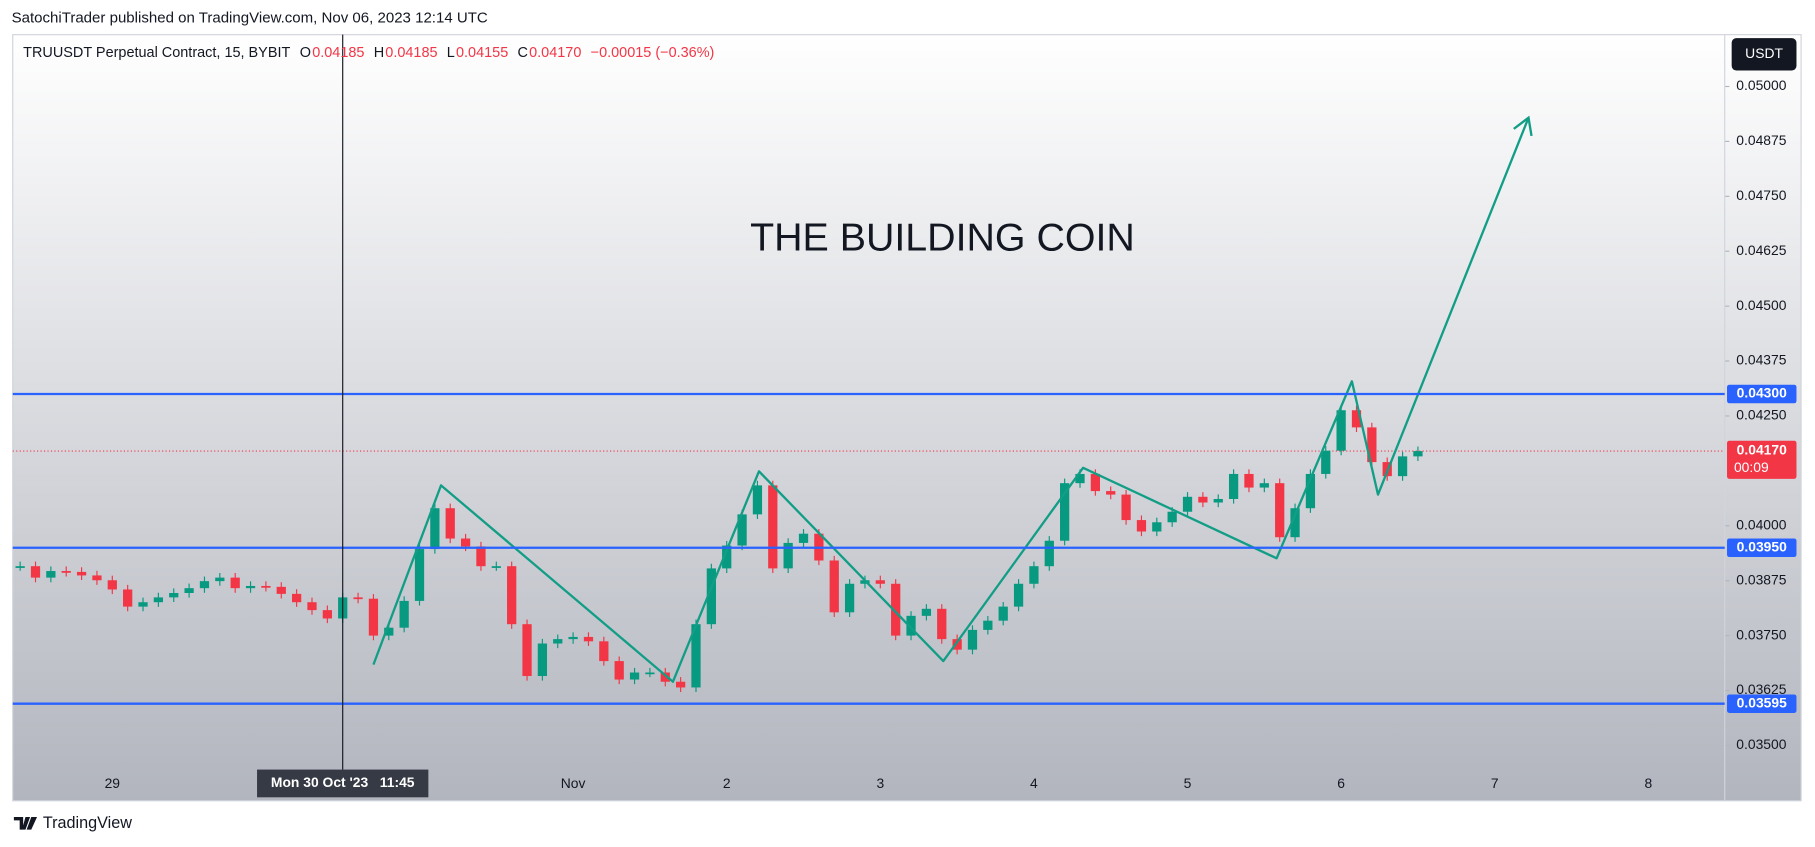 This screenshot has width=1815, height=847. I want to click on level-label: 0.03595, so click(1762, 702).